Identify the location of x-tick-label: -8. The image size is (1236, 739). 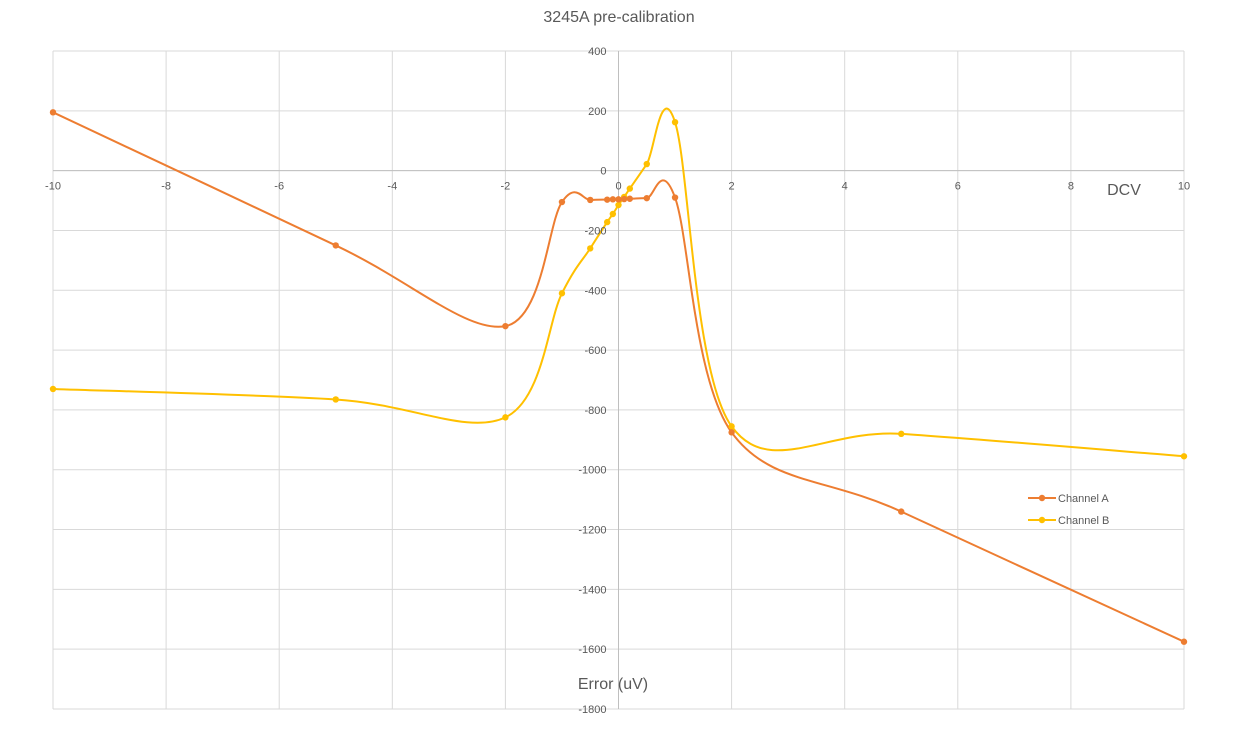
(166, 187).